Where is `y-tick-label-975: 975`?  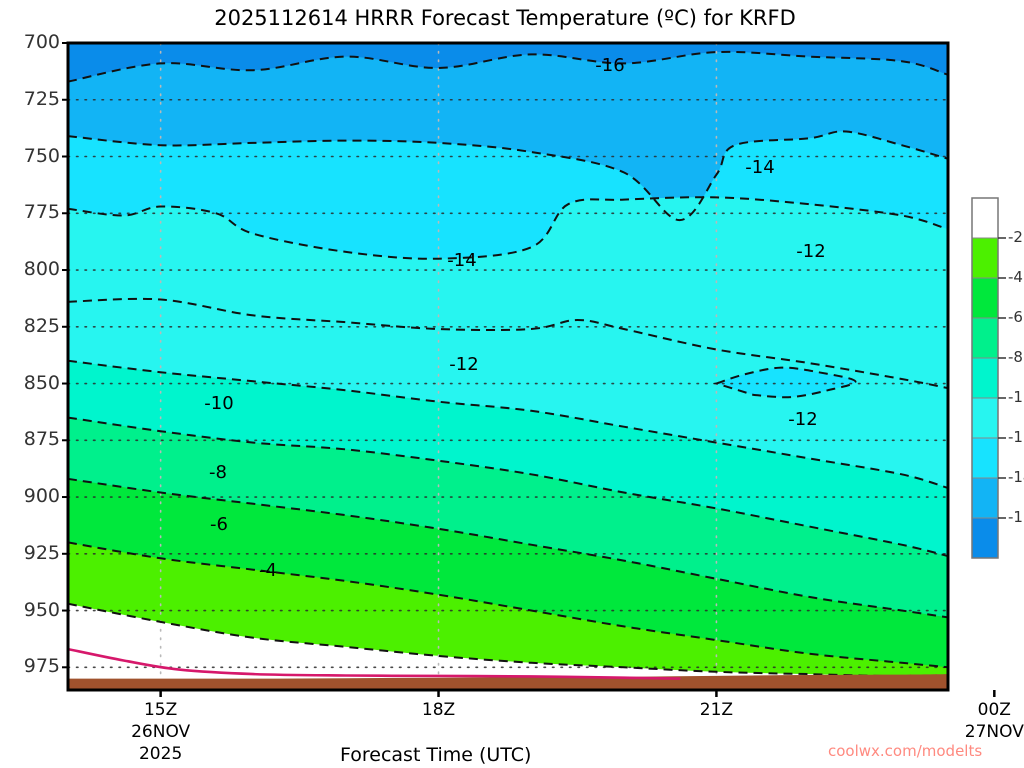 y-tick-label-975: 975 is located at coordinates (41, 666).